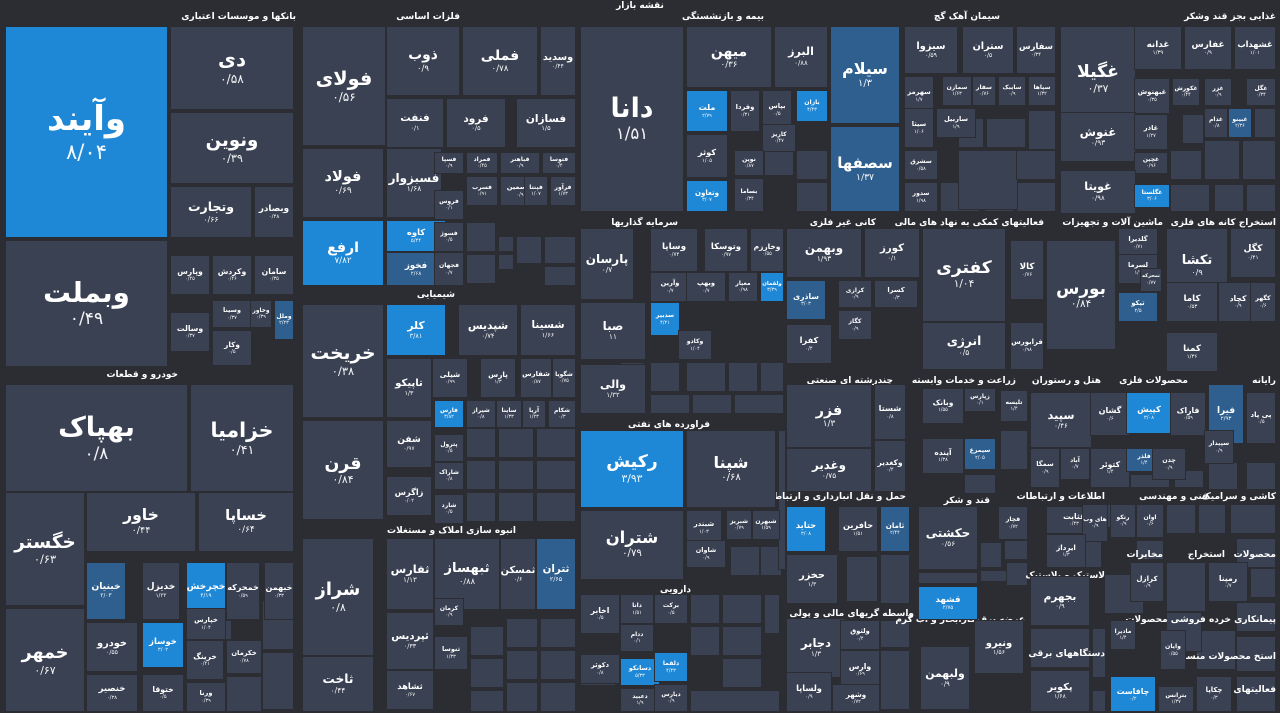 The image size is (1280, 713). What do you see at coordinates (1228, 582) in the screenshot?
I see `stock-tile: رمپنا ۰/۷` at bounding box center [1228, 582].